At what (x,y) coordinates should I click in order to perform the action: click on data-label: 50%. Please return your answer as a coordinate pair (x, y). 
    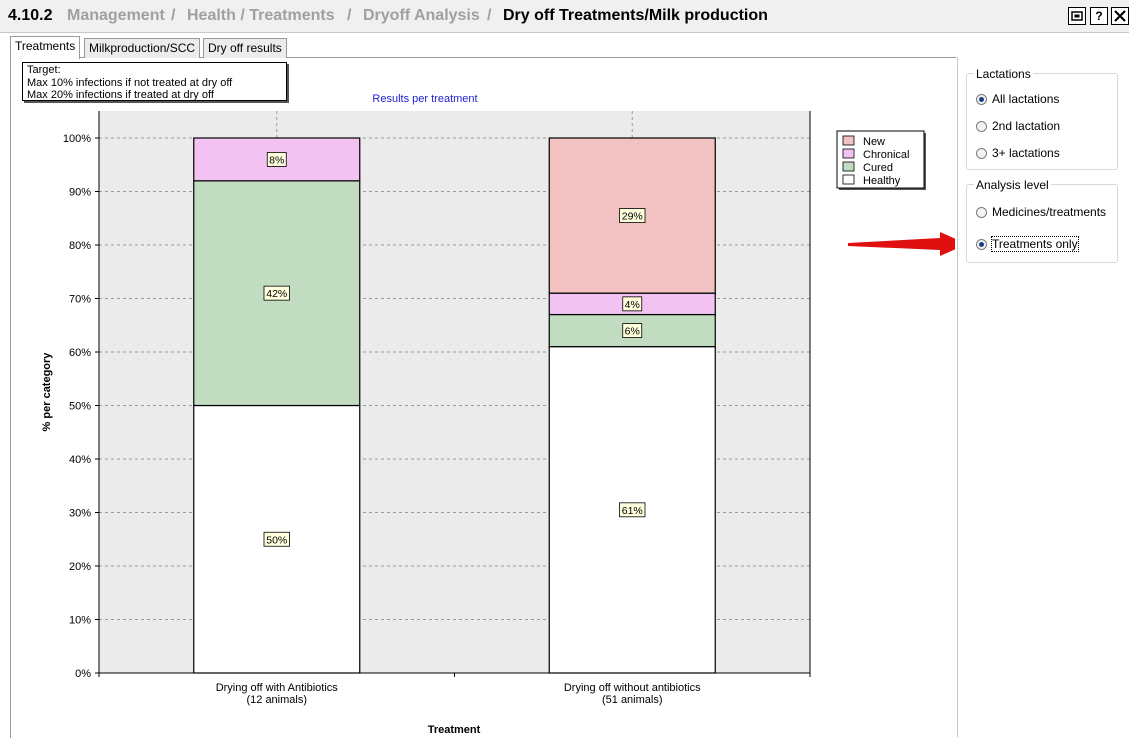
    Looking at the image, I should click on (276, 540).